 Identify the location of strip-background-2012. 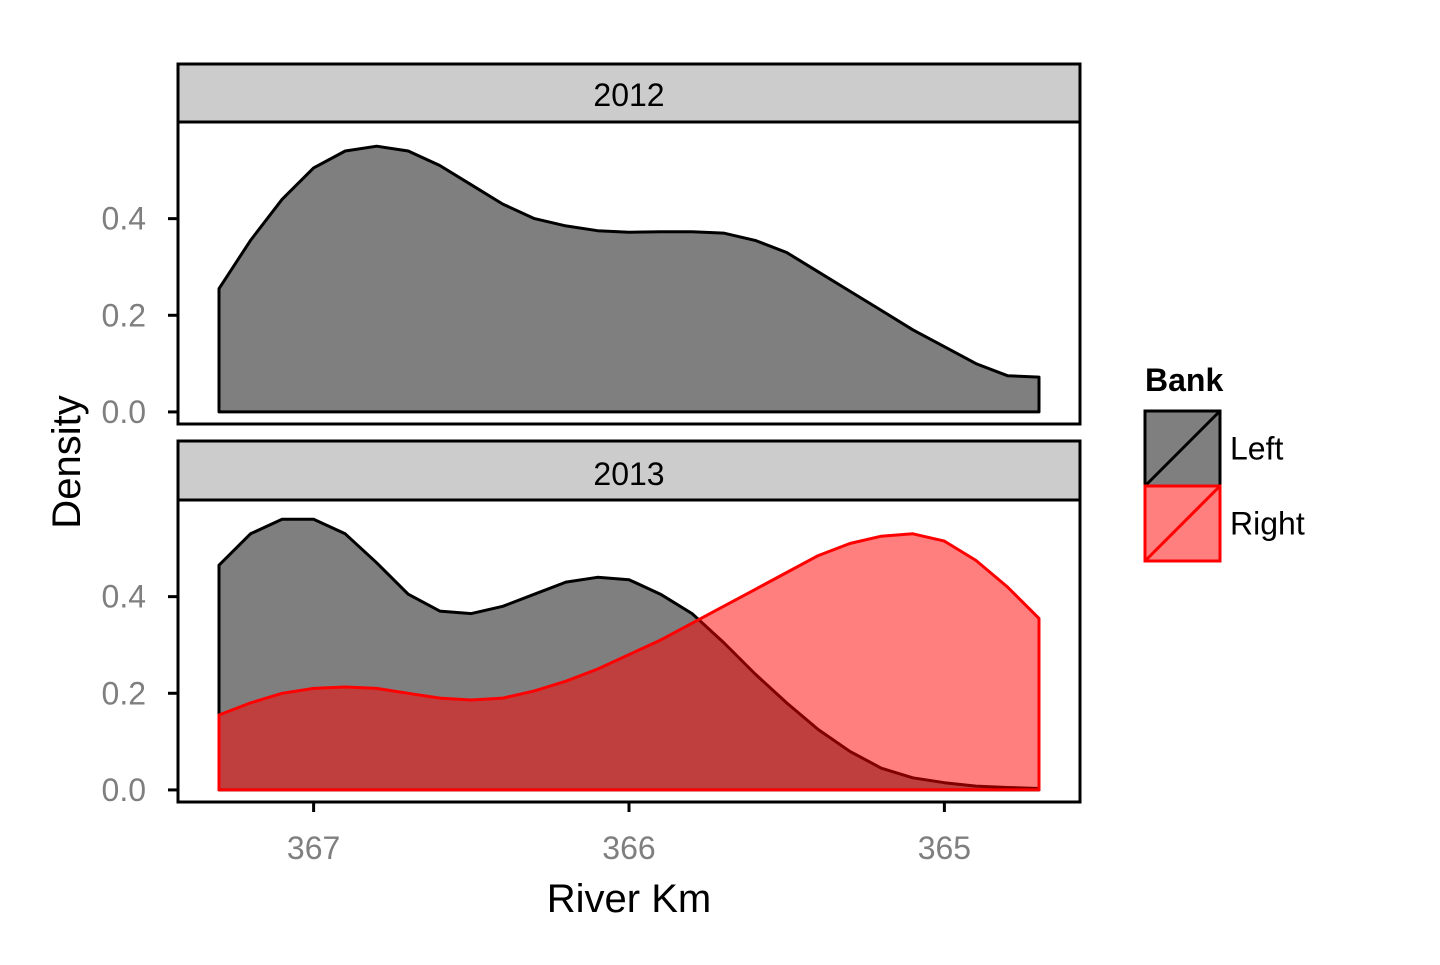
(629, 93).